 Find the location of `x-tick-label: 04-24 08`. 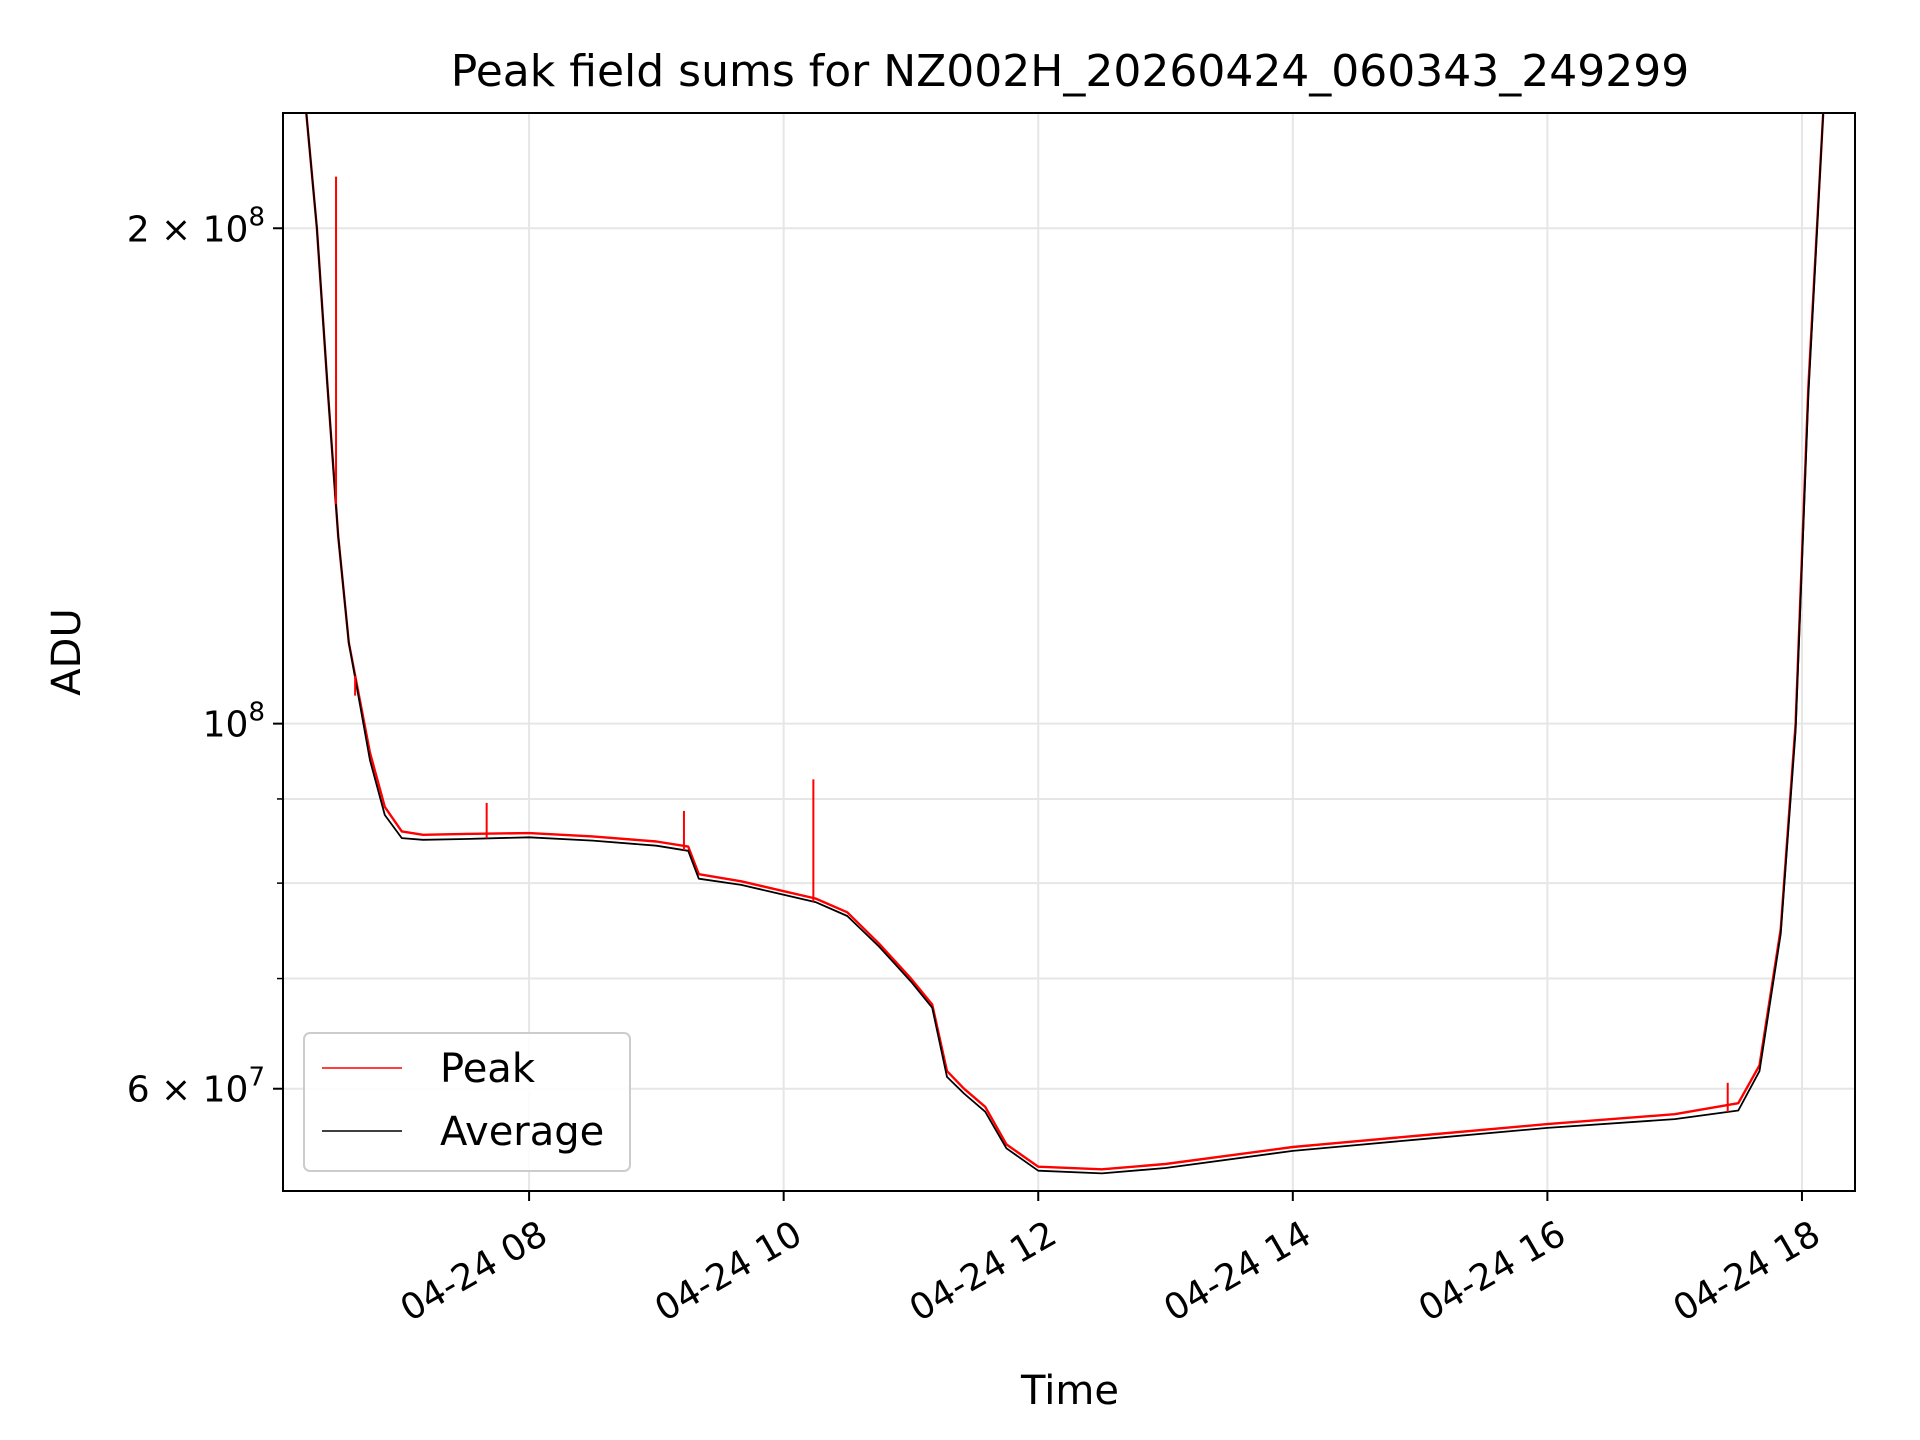

x-tick-label: 04-24 08 is located at coordinates (474, 1271).